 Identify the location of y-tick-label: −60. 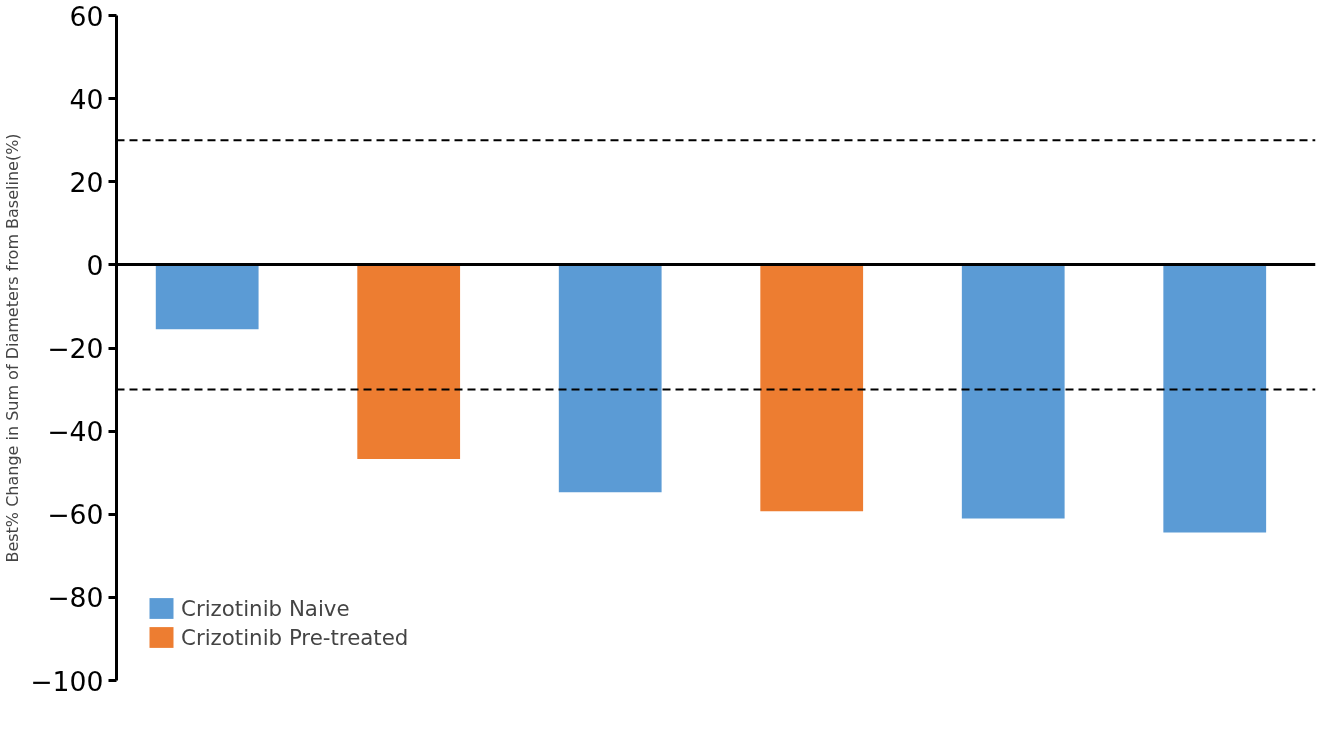
(75, 515).